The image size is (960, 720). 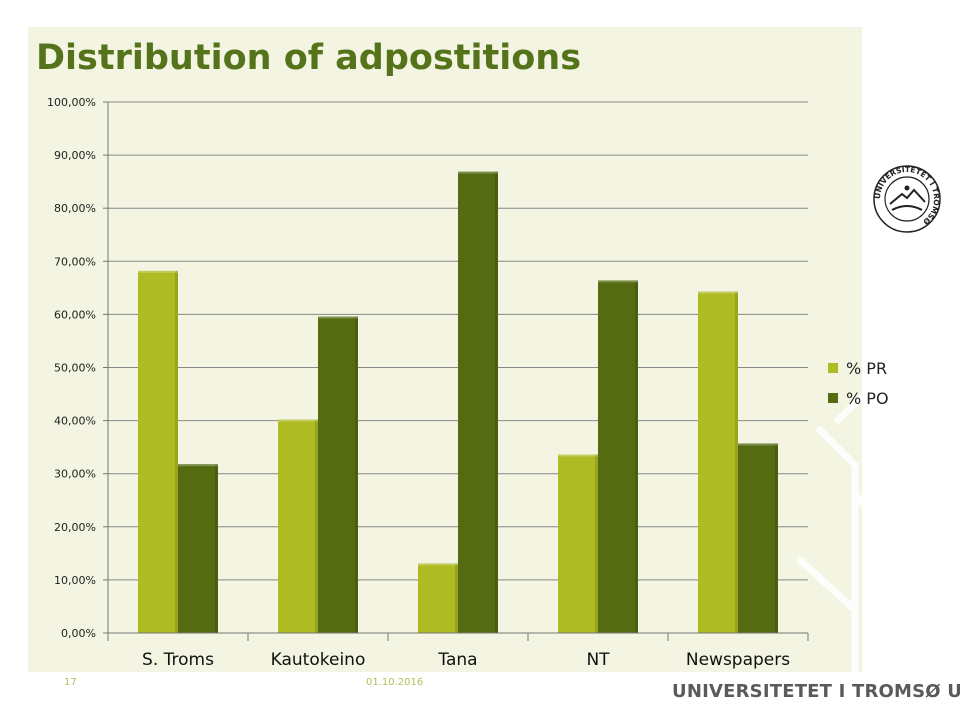 What do you see at coordinates (75, 421) in the screenshot?
I see `y-tick-label: 40,00%` at bounding box center [75, 421].